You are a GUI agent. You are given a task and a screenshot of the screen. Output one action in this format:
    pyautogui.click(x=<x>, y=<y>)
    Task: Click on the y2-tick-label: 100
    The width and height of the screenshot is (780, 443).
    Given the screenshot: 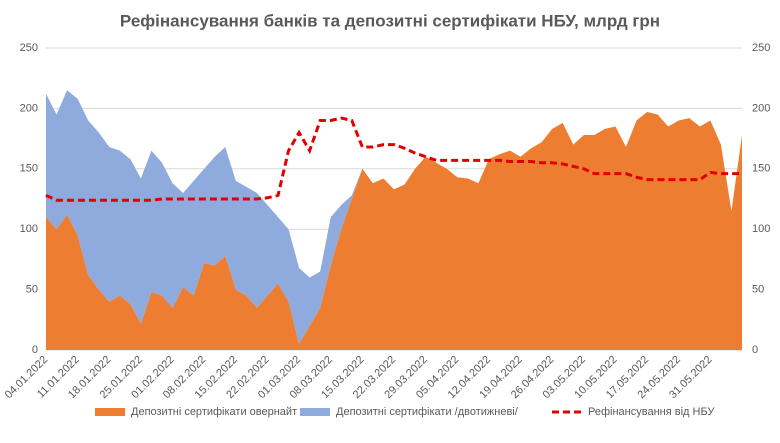 What is the action you would take?
    pyautogui.click(x=761, y=229)
    